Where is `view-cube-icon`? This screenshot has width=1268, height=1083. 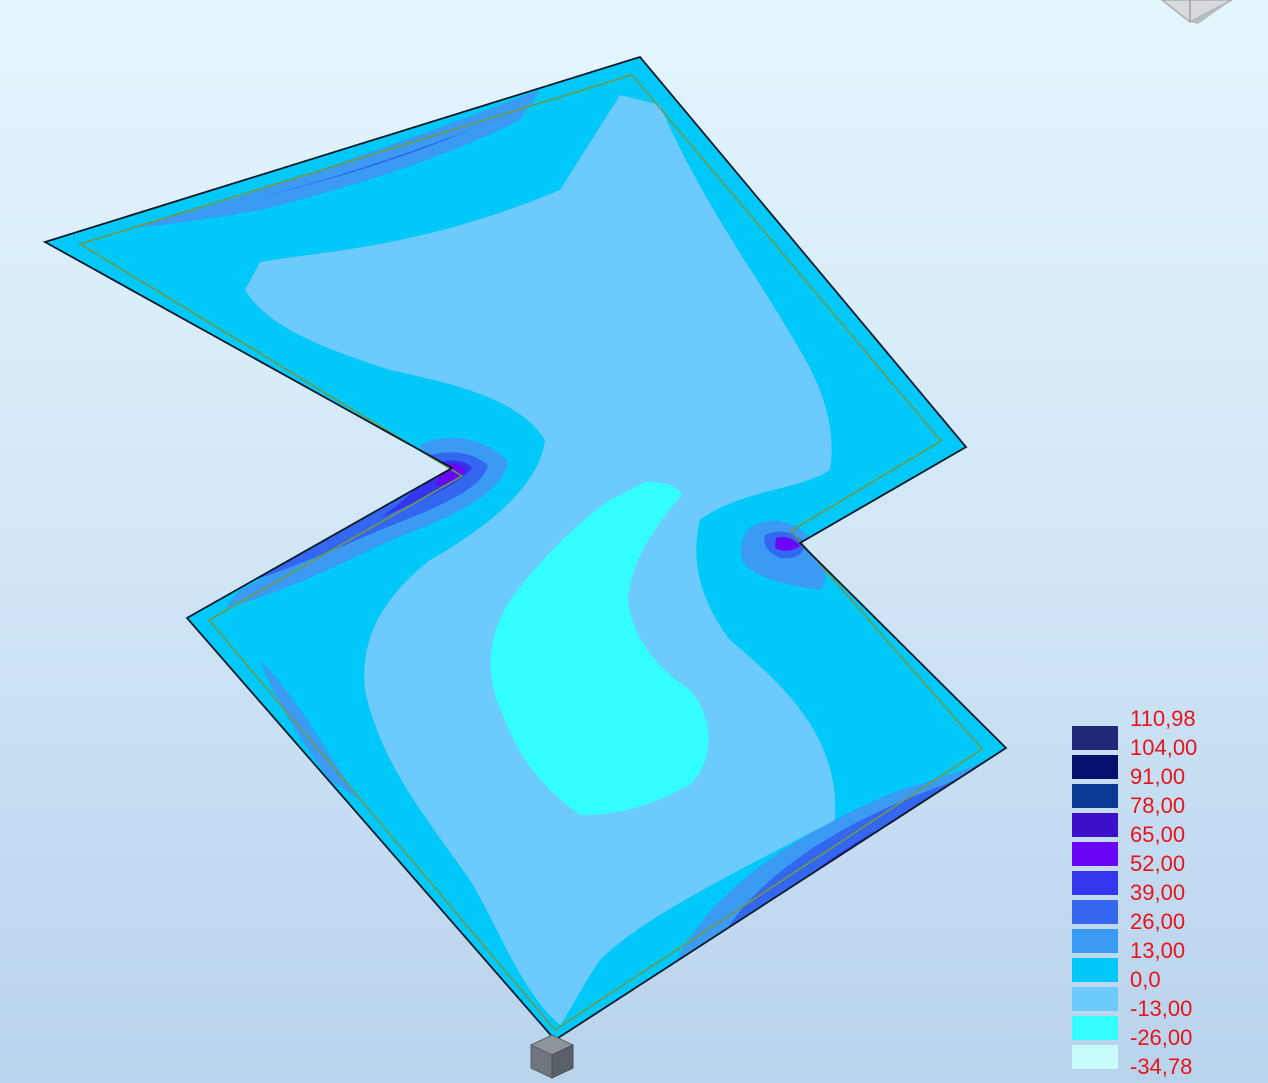
view-cube-icon is located at coordinates (1196, 12).